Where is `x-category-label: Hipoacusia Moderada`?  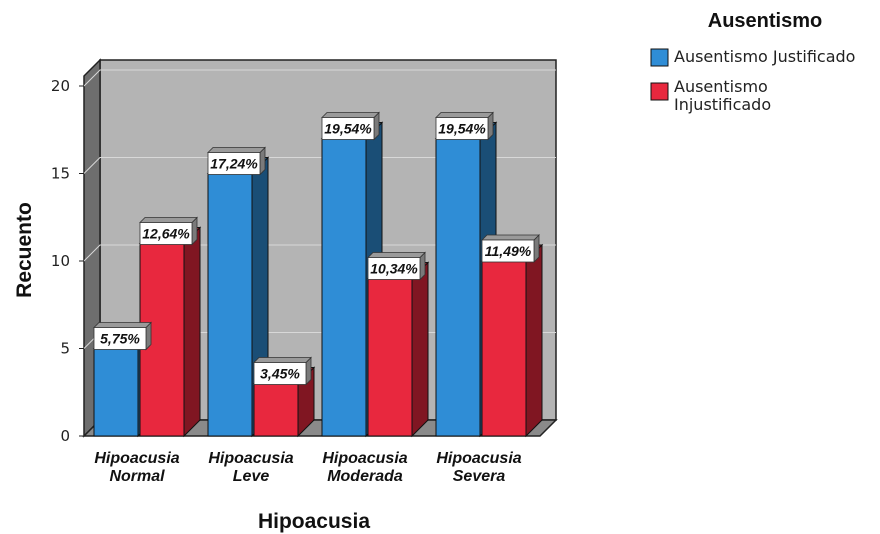
x-category-label: Hipoacusia Moderada is located at coordinates (364, 467).